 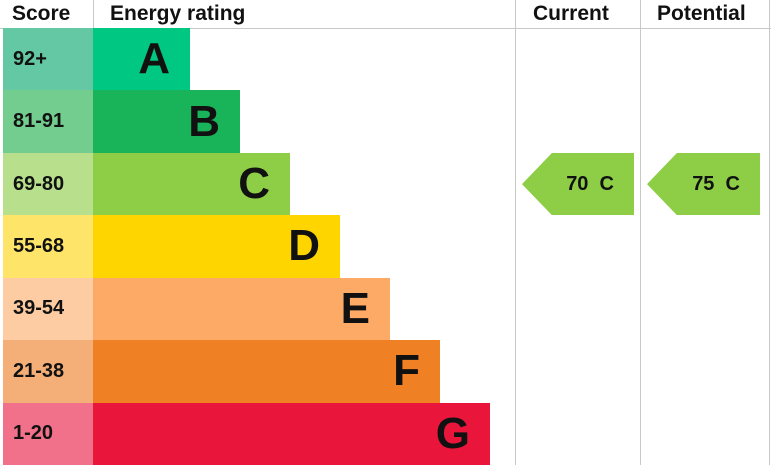 What do you see at coordinates (48, 246) in the screenshot?
I see `score-cell-d: 55-68` at bounding box center [48, 246].